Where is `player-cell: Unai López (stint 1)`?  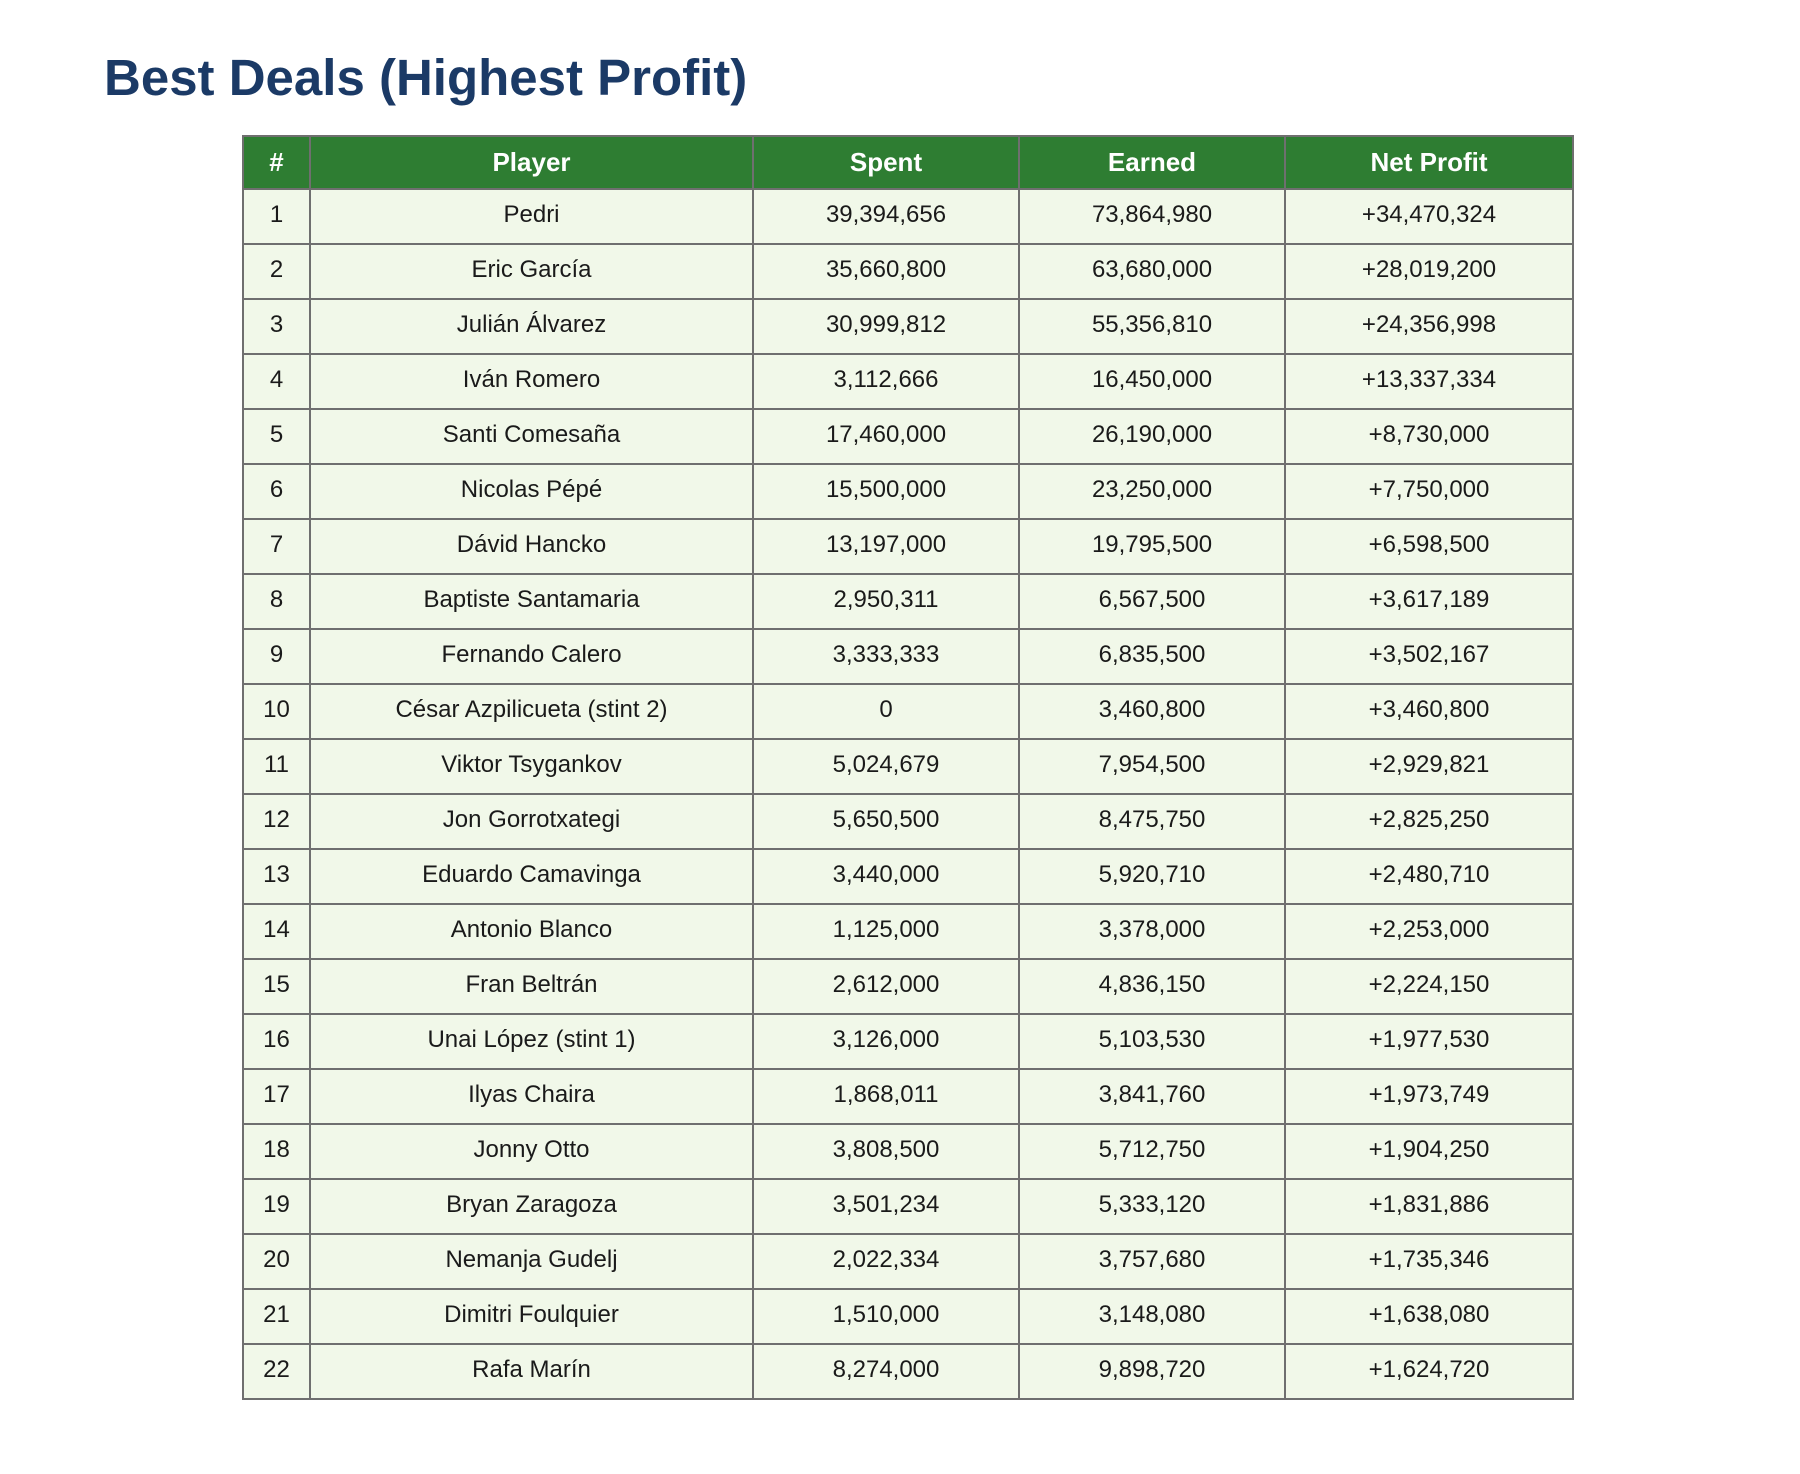
player-cell: Unai López (stint 1) is located at coordinates (531, 1041).